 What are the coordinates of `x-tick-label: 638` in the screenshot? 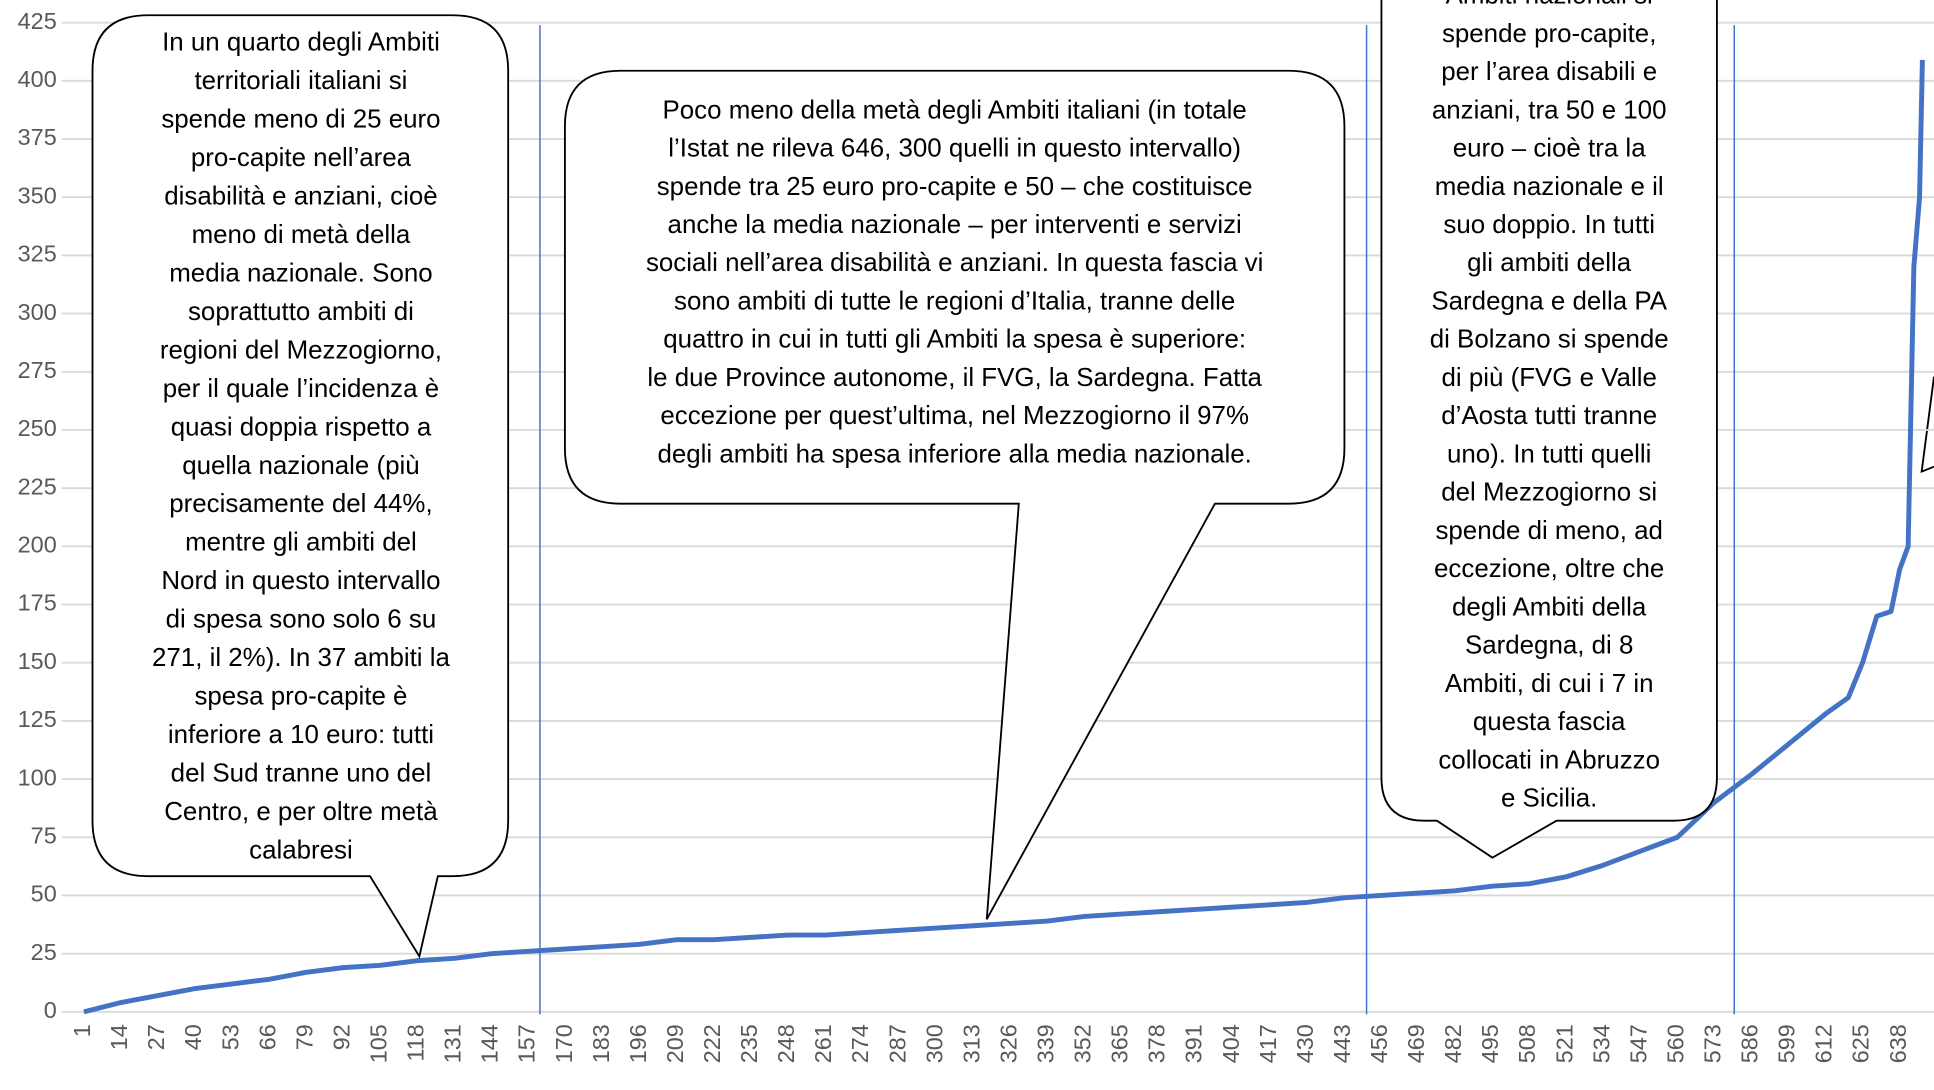 It's located at (1898, 1043).